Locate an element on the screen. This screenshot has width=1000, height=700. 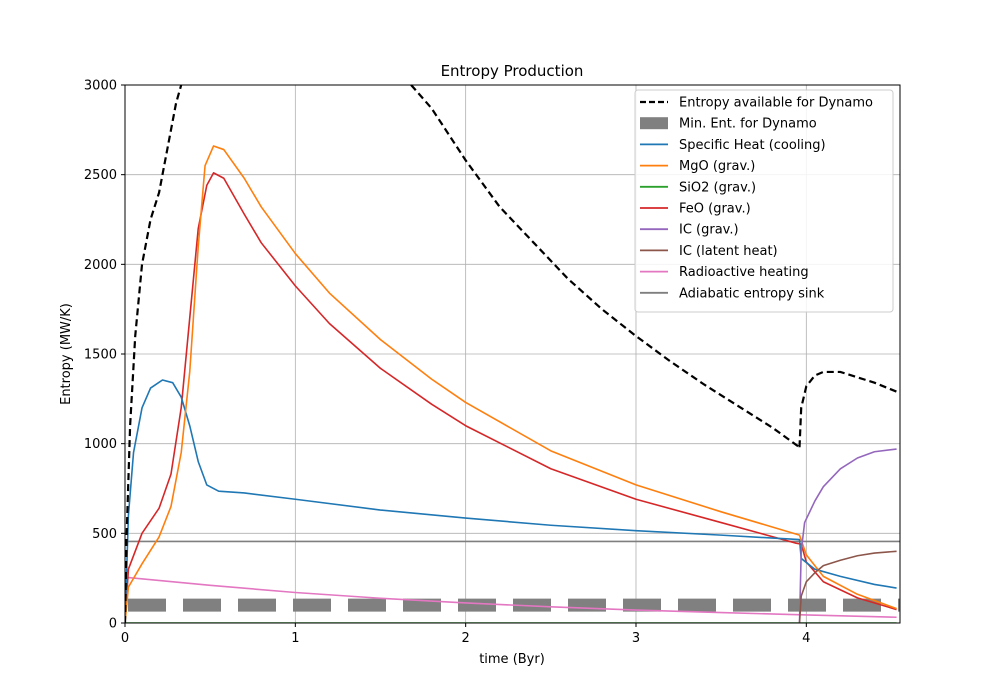
legend-label: Min. Ent. for Dynamo is located at coordinates (748, 124).